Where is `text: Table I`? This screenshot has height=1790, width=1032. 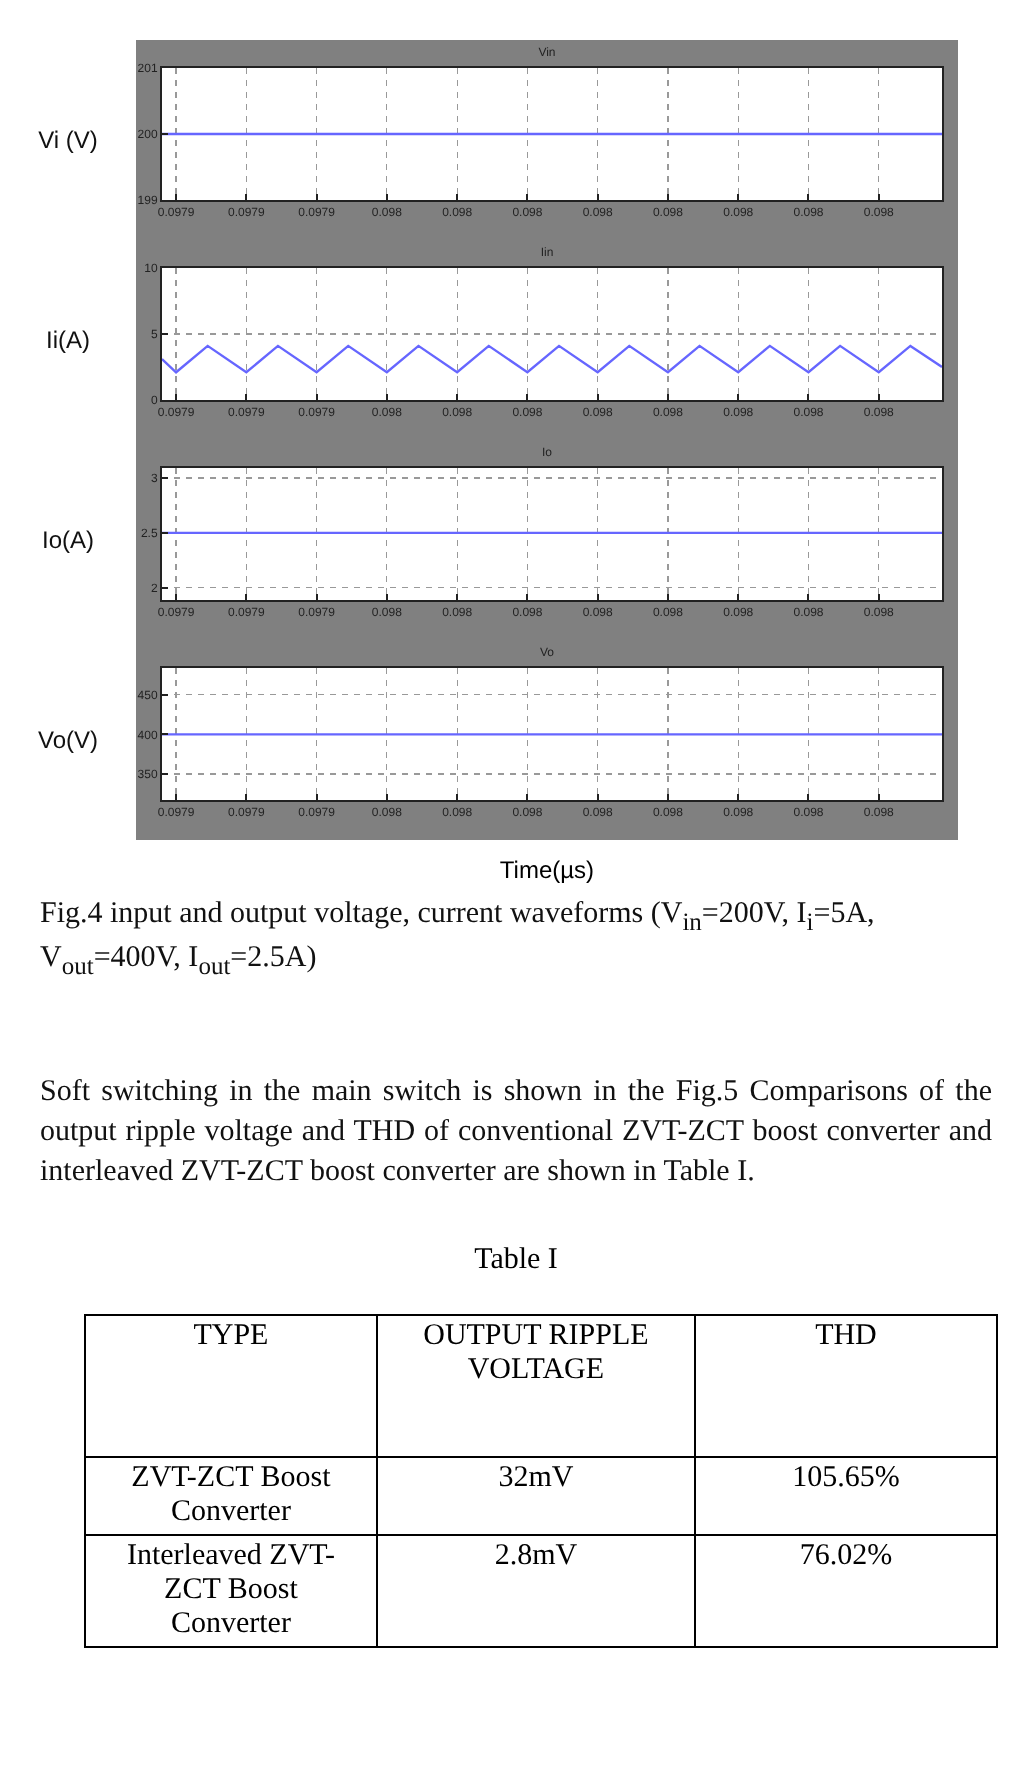
text: Table I is located at coordinates (516, 1261).